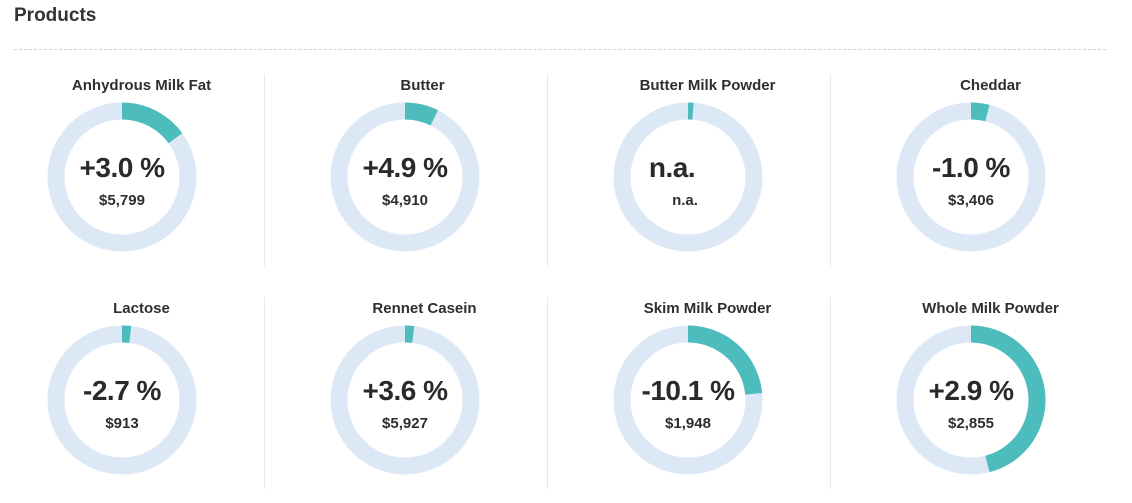 The height and width of the screenshot is (503, 1132). Describe the element at coordinates (55, 15) in the screenshot. I see `section-title: Products` at that location.